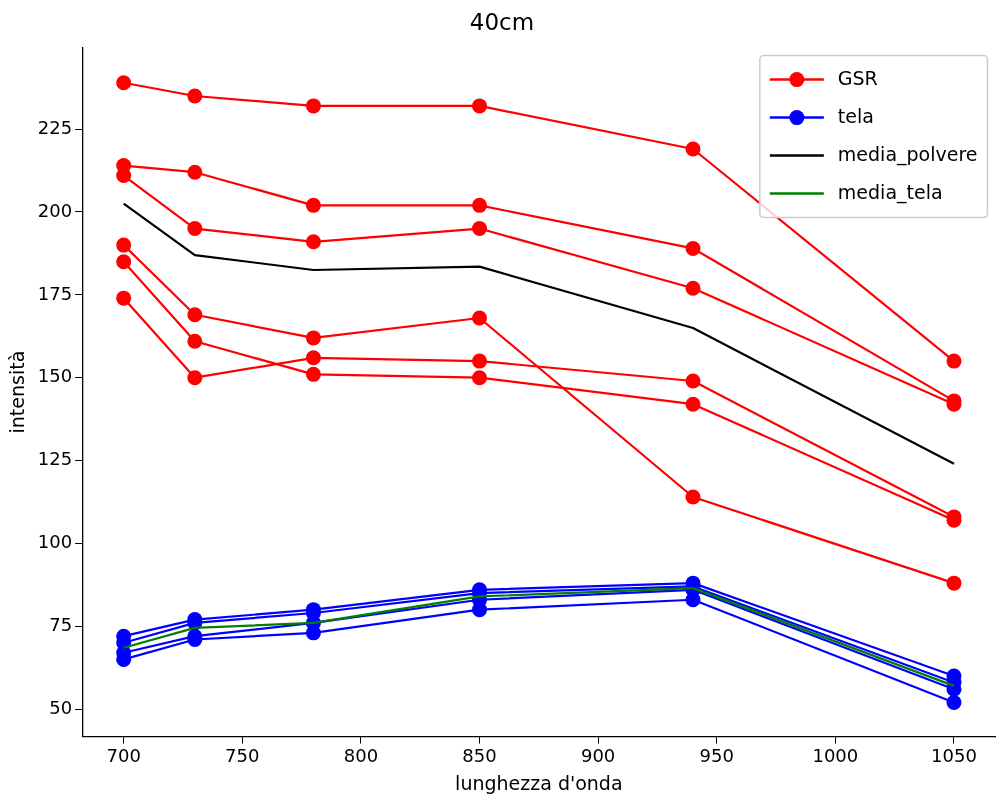 Image resolution: width=1003 pixels, height=804 pixels. I want to click on y-tick-label: 100, so click(55, 542).